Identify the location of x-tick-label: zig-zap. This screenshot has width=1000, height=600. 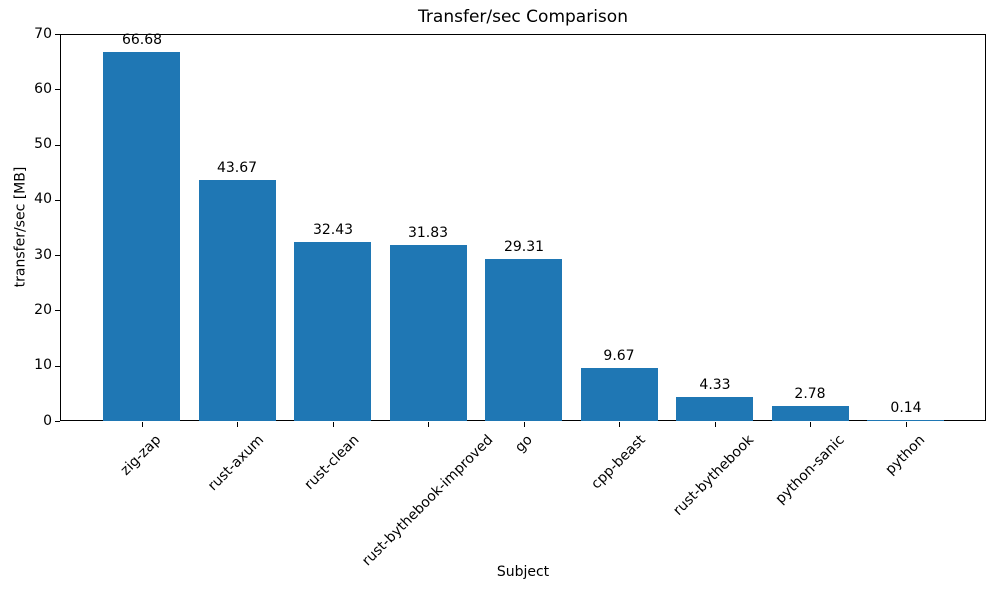
(141, 455).